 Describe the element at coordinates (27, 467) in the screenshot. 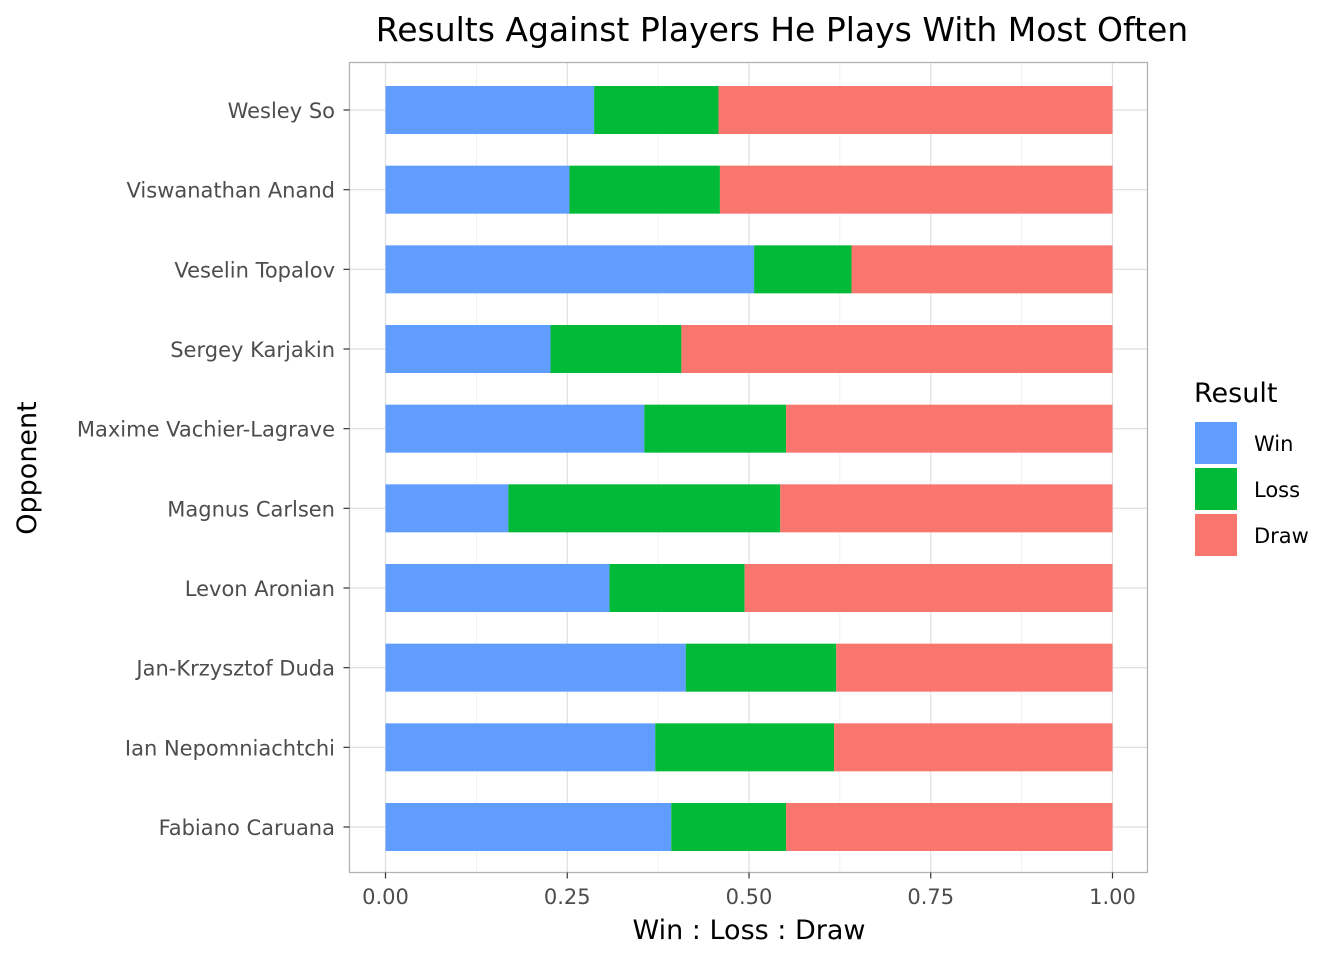

I see `y-axis-title: Opponent` at that location.